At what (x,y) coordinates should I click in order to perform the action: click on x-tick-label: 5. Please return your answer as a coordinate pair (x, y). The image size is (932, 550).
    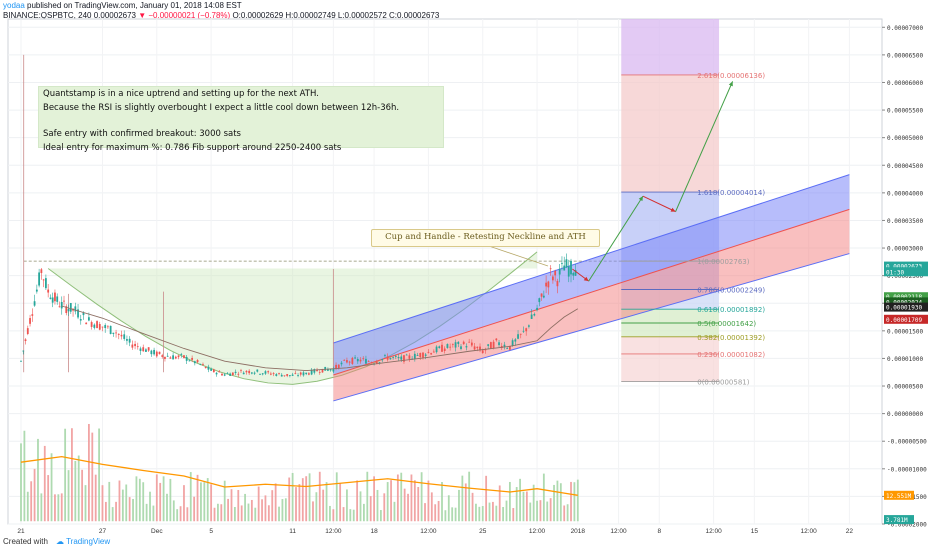
    Looking at the image, I should click on (211, 531).